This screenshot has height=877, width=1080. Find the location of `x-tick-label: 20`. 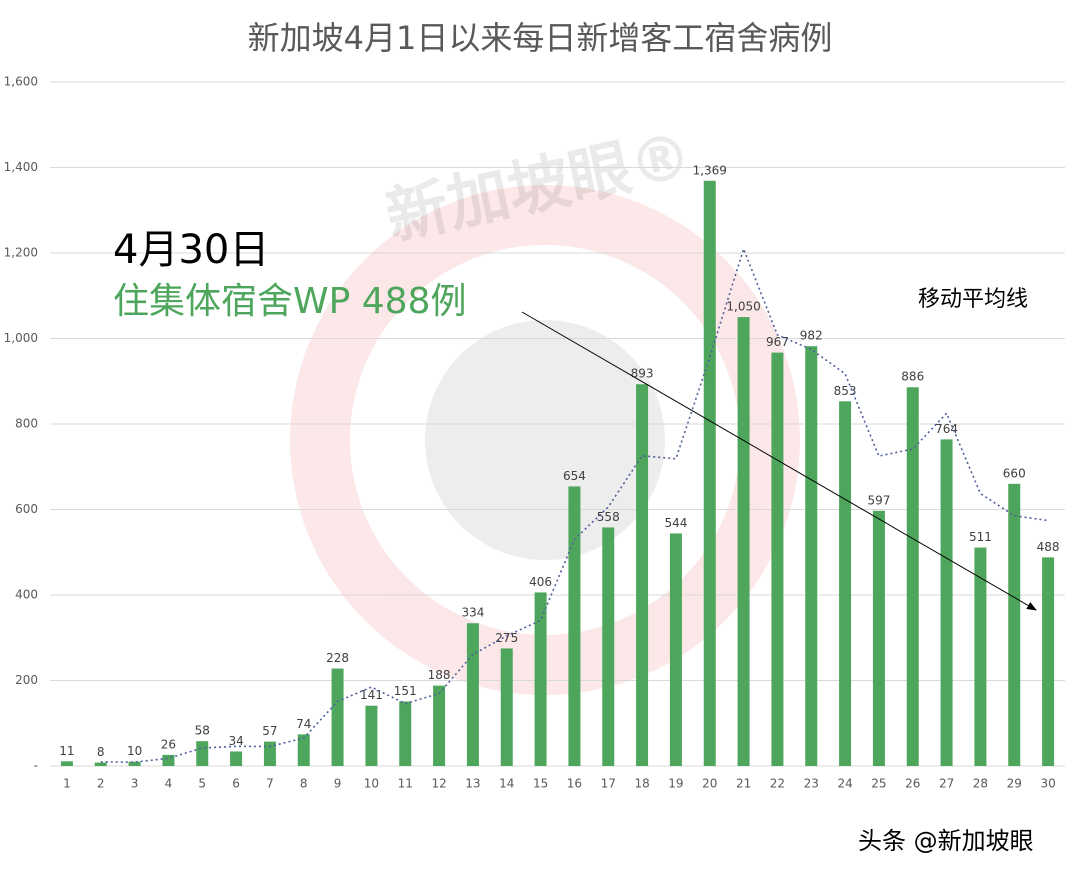

x-tick-label: 20 is located at coordinates (709, 784).